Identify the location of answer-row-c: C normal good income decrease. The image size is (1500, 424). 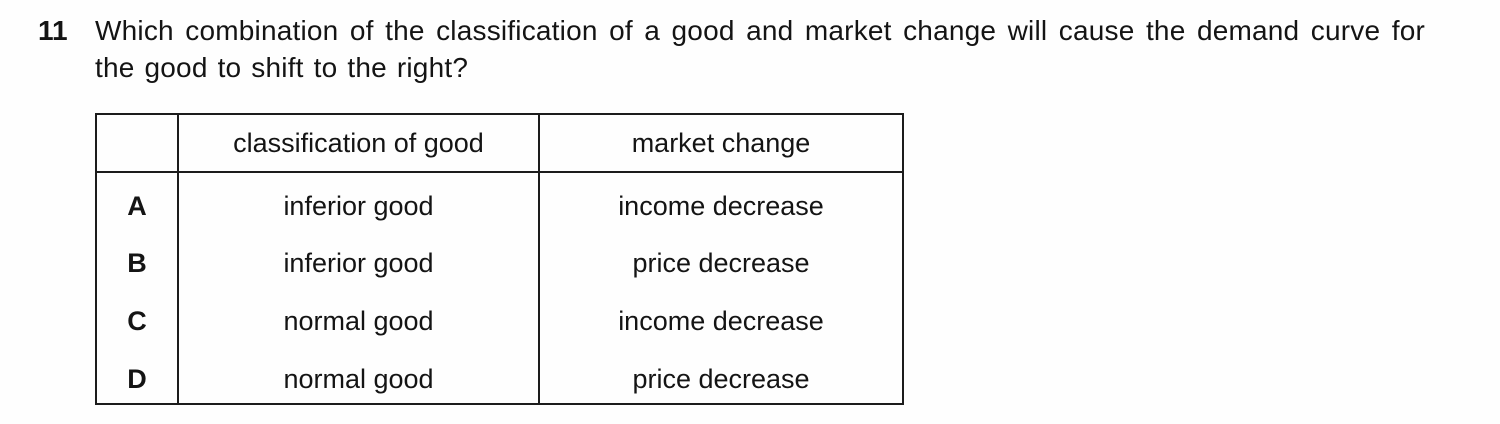
(499, 317).